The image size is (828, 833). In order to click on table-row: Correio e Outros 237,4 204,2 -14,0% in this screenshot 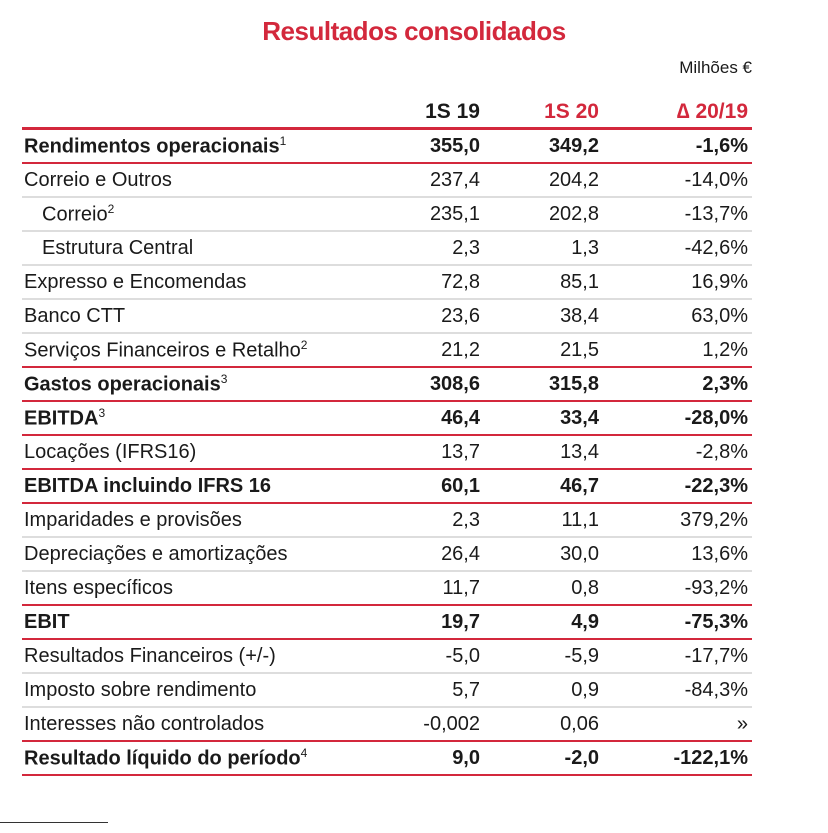, I will do `click(387, 180)`.